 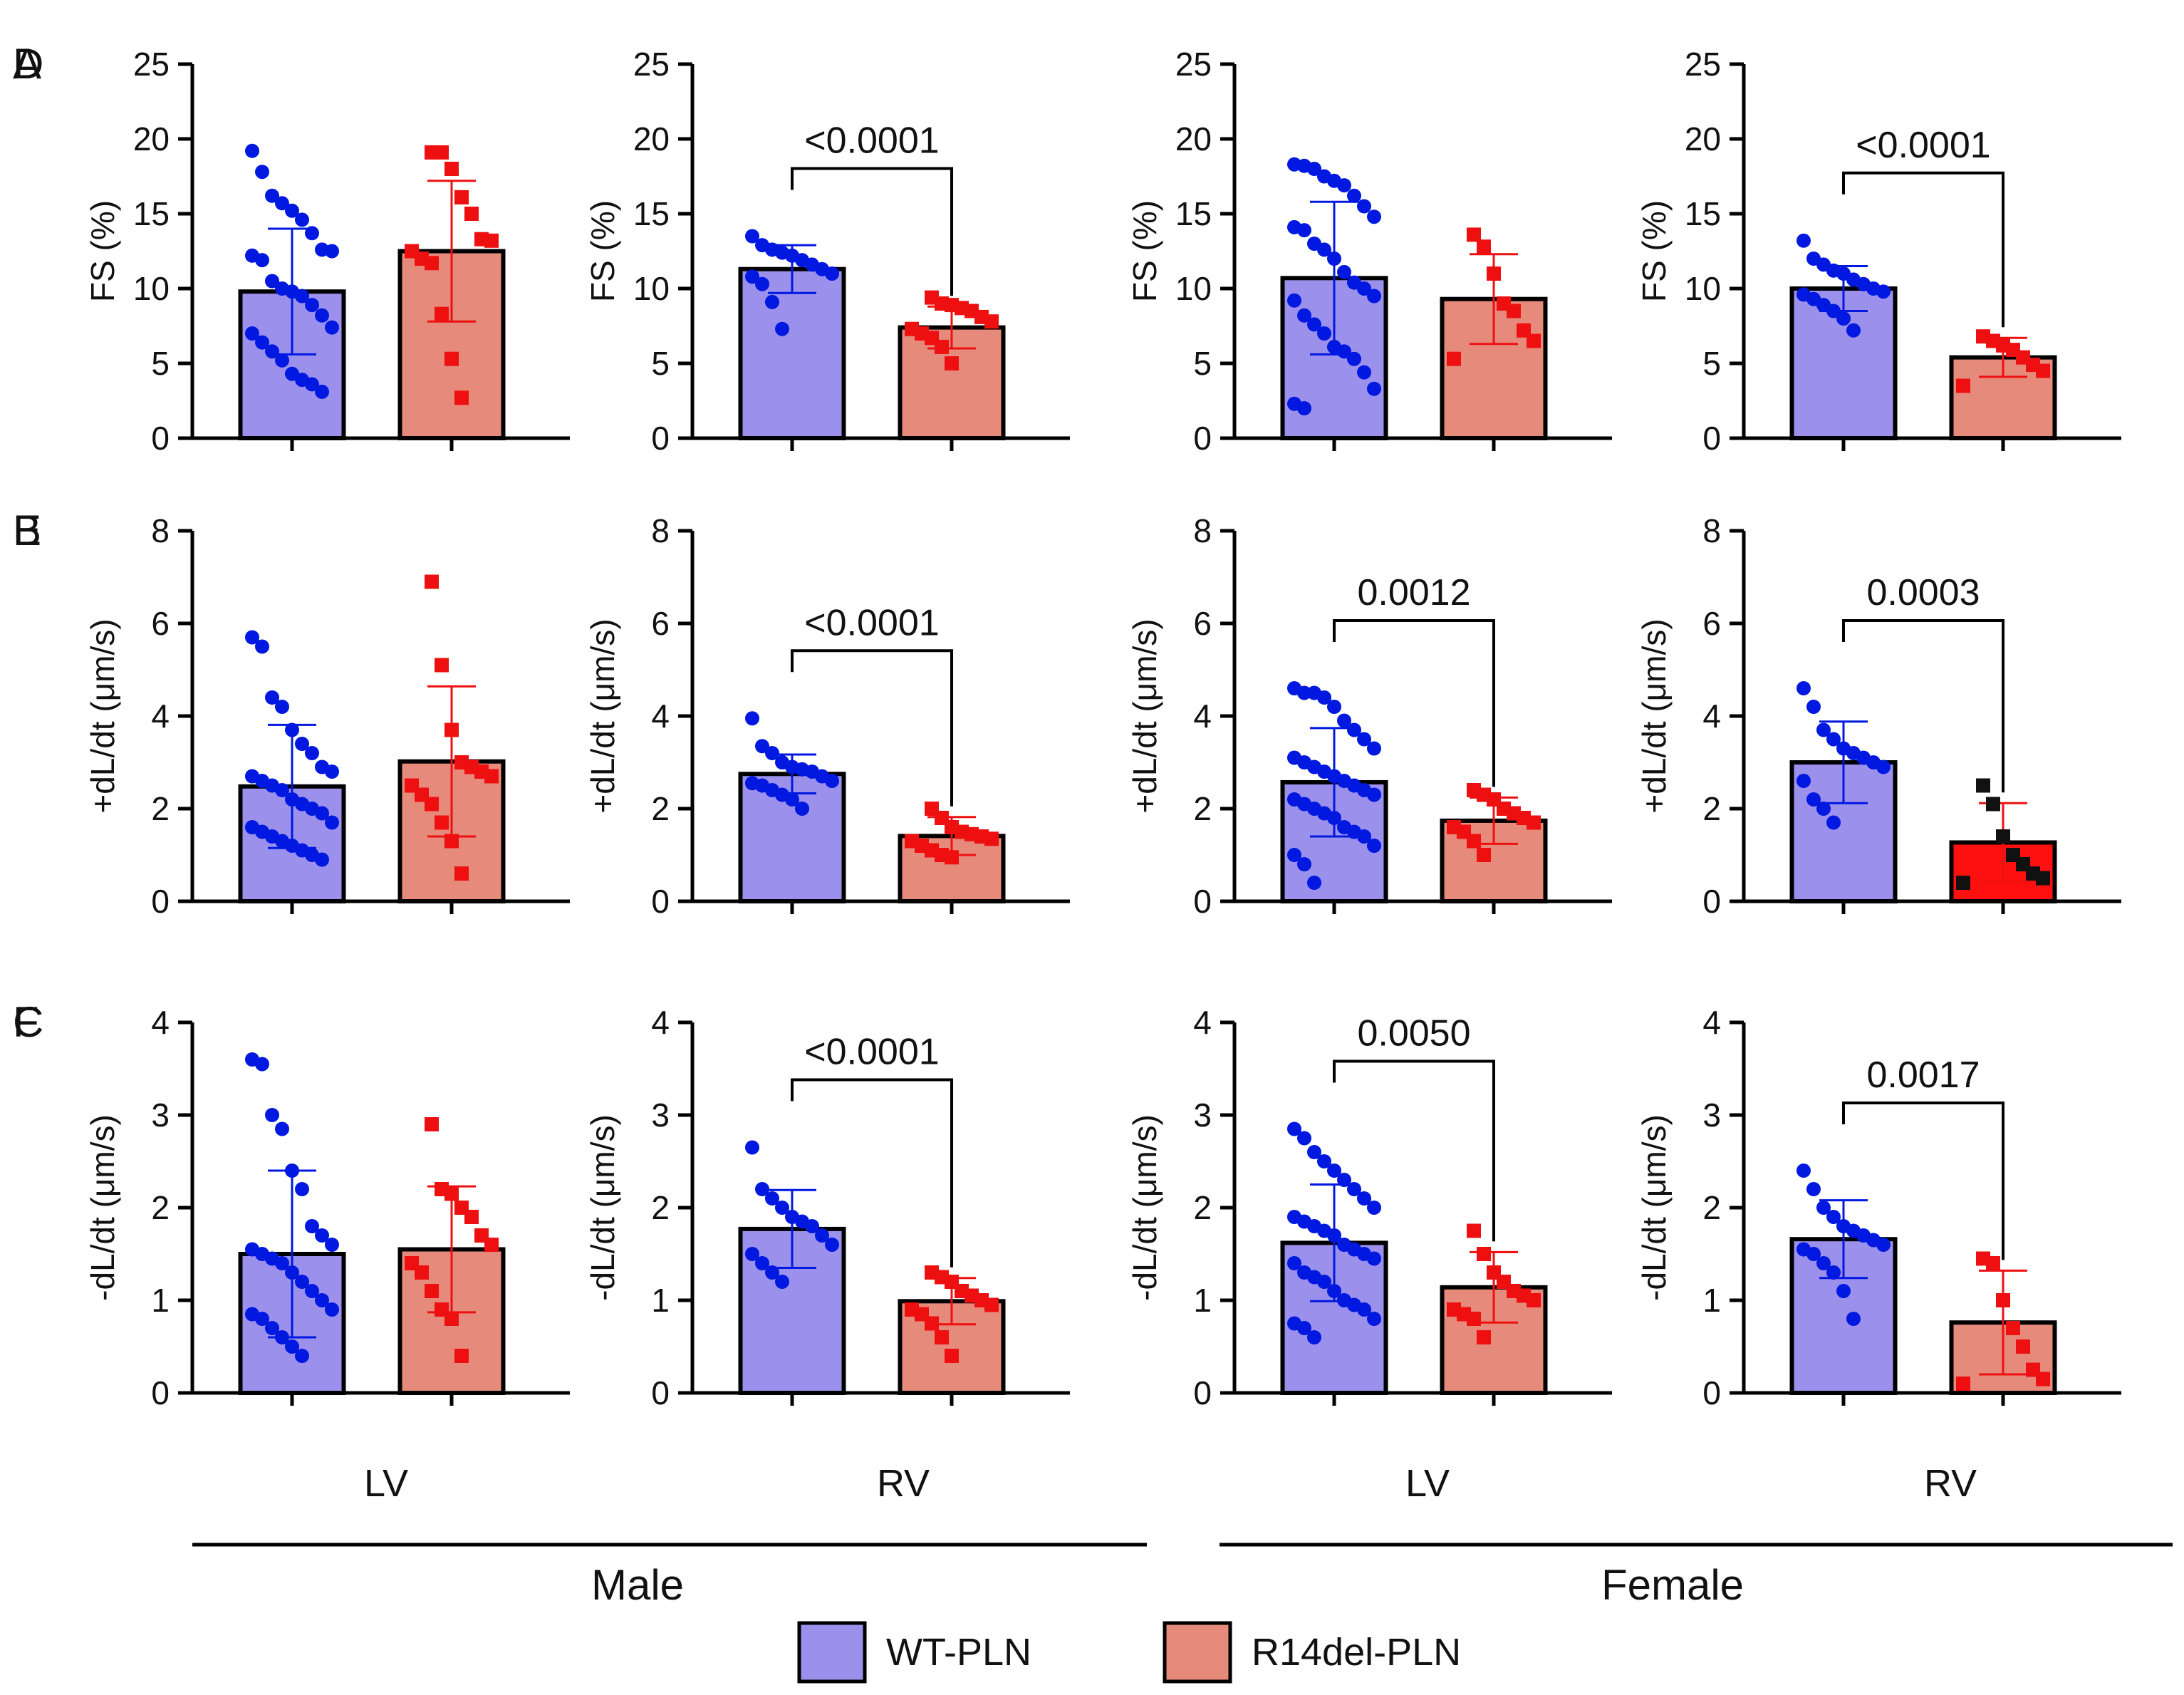 What do you see at coordinates (1711, 1115) in the screenshot?
I see `y-tick-label: 3` at bounding box center [1711, 1115].